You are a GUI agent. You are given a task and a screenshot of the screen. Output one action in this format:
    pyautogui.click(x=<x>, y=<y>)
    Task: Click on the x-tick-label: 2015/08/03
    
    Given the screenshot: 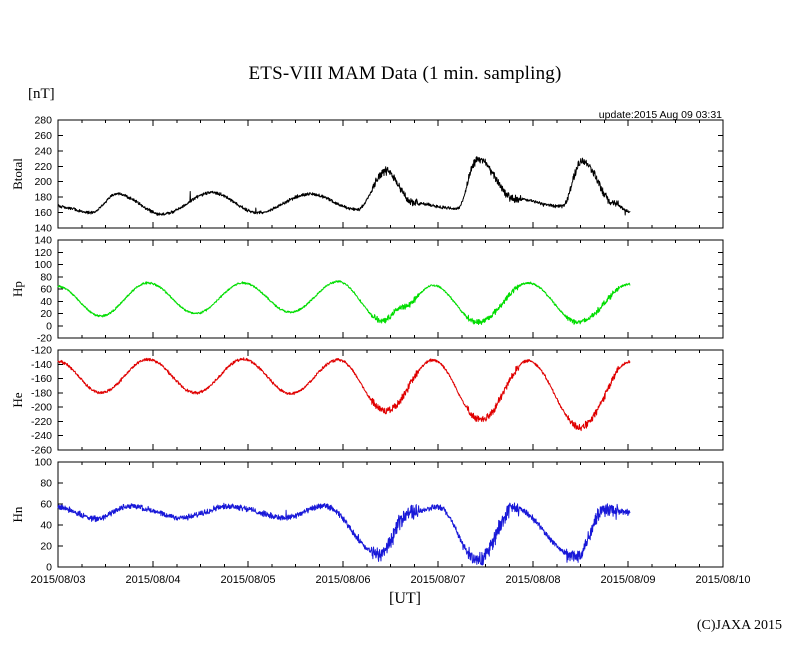 What is the action you would take?
    pyautogui.click(x=57, y=580)
    